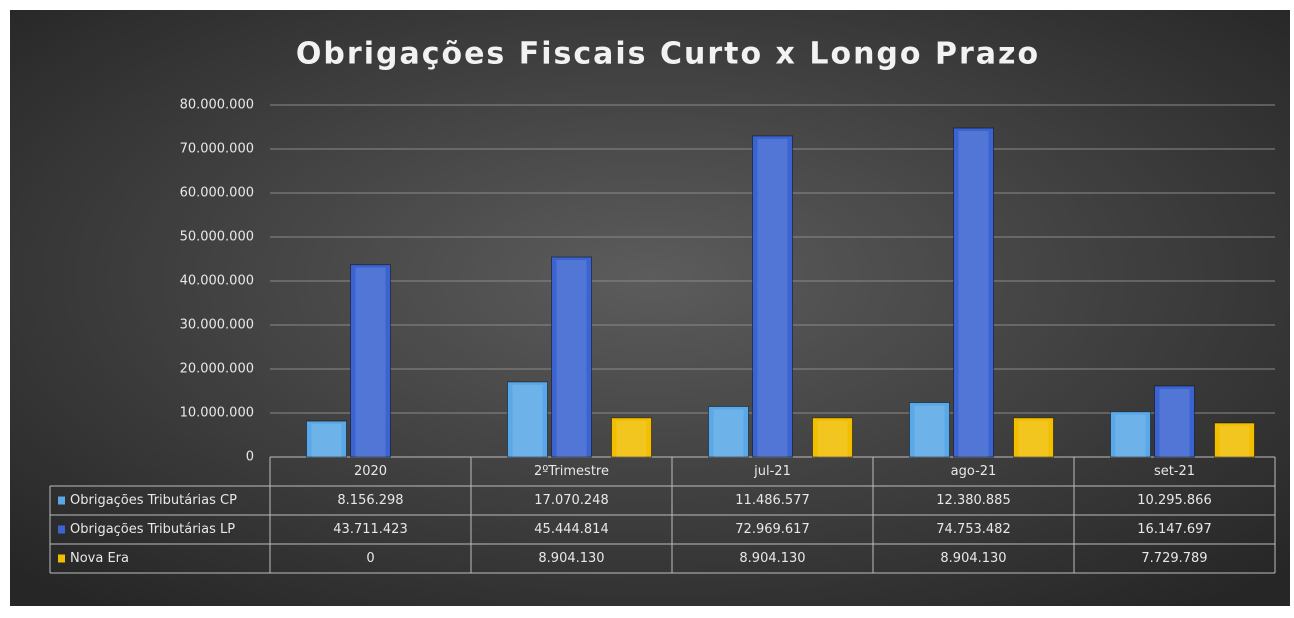 The height and width of the screenshot is (618, 1294). Describe the element at coordinates (1174, 558) in the screenshot. I see `table-value: 7.729.789` at that location.